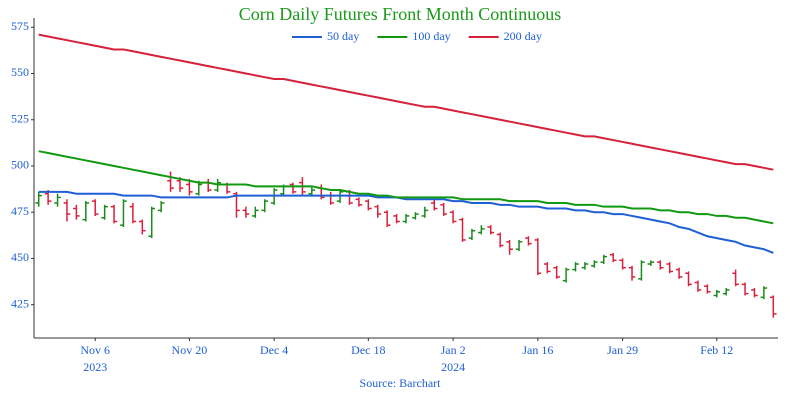 This screenshot has width=800, height=405. I want to click on x-tick-label: Jan 16, so click(537, 350).